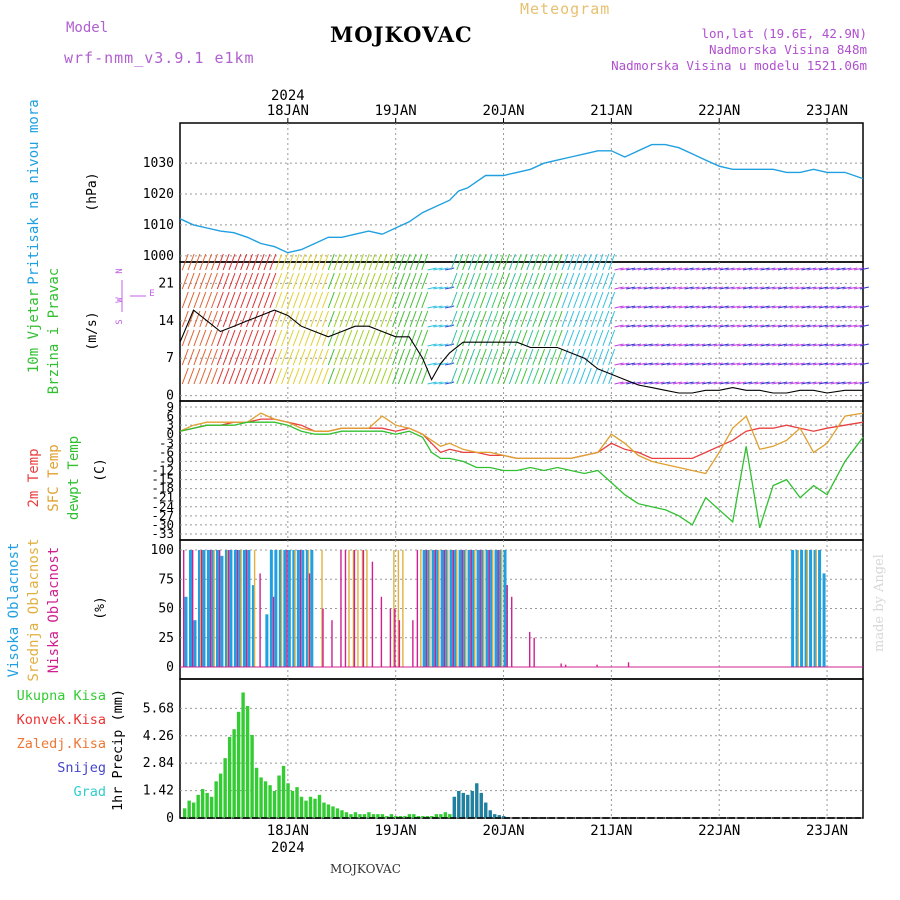 This screenshot has height=900, width=900. What do you see at coordinates (288, 111) in the screenshot?
I see `day-label-top: 18JAN` at bounding box center [288, 111].